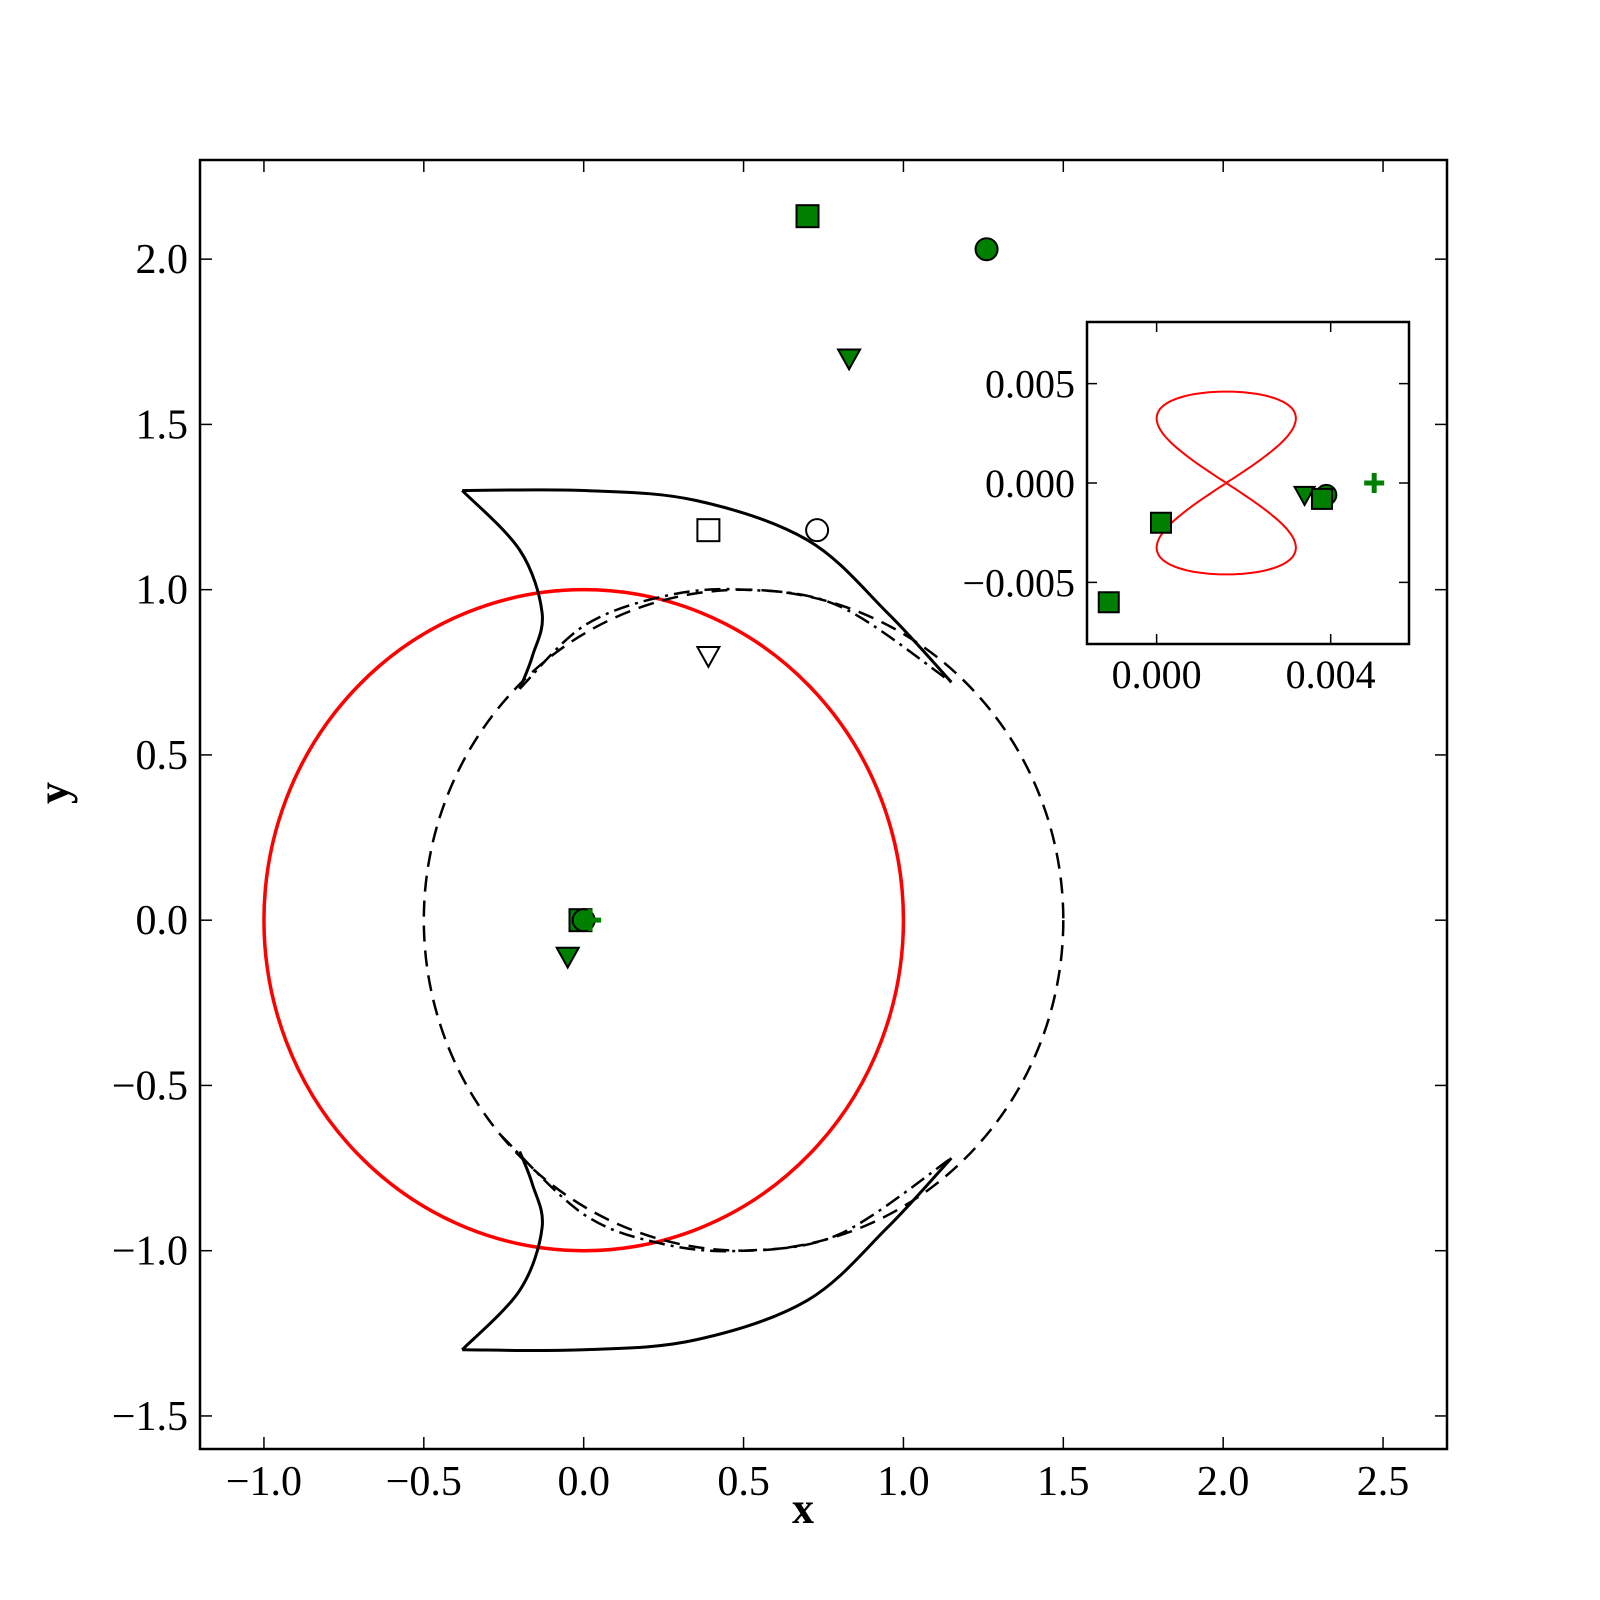 Image resolution: width=1600 pixels, height=1600 pixels. Describe the element at coordinates (1030, 483) in the screenshot. I see `inset-y-tick-label: 0.000` at that location.